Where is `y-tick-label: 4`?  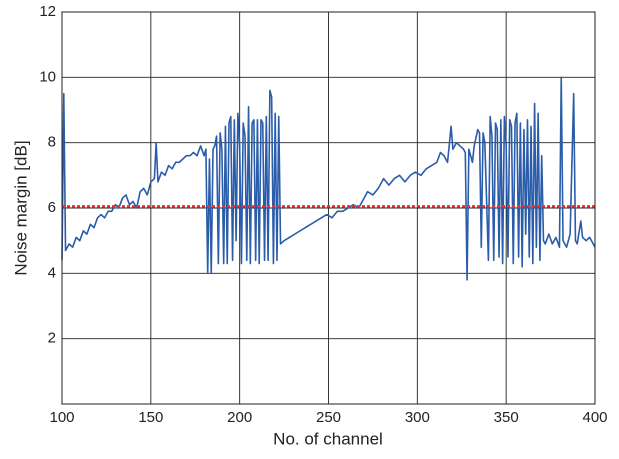 y-tick-label: 4 is located at coordinates (52, 272).